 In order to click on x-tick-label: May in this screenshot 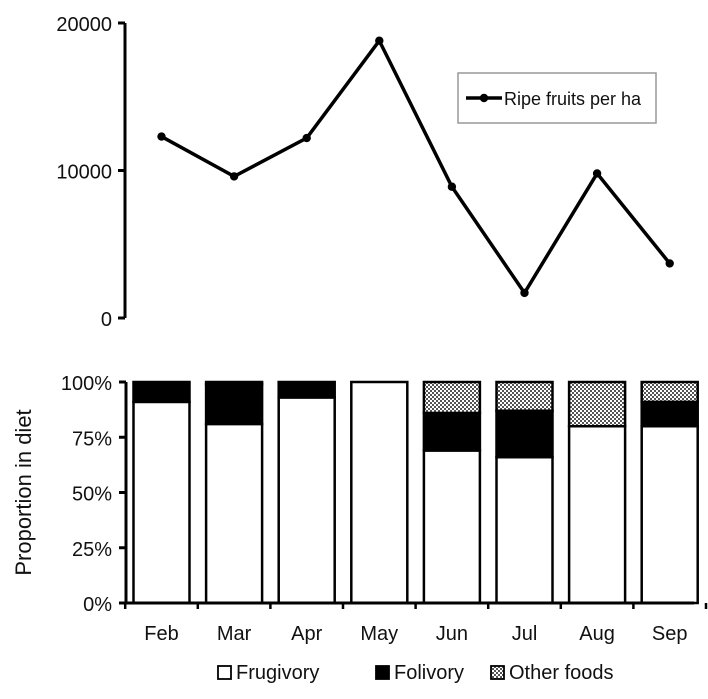, I will do `click(379, 634)`.